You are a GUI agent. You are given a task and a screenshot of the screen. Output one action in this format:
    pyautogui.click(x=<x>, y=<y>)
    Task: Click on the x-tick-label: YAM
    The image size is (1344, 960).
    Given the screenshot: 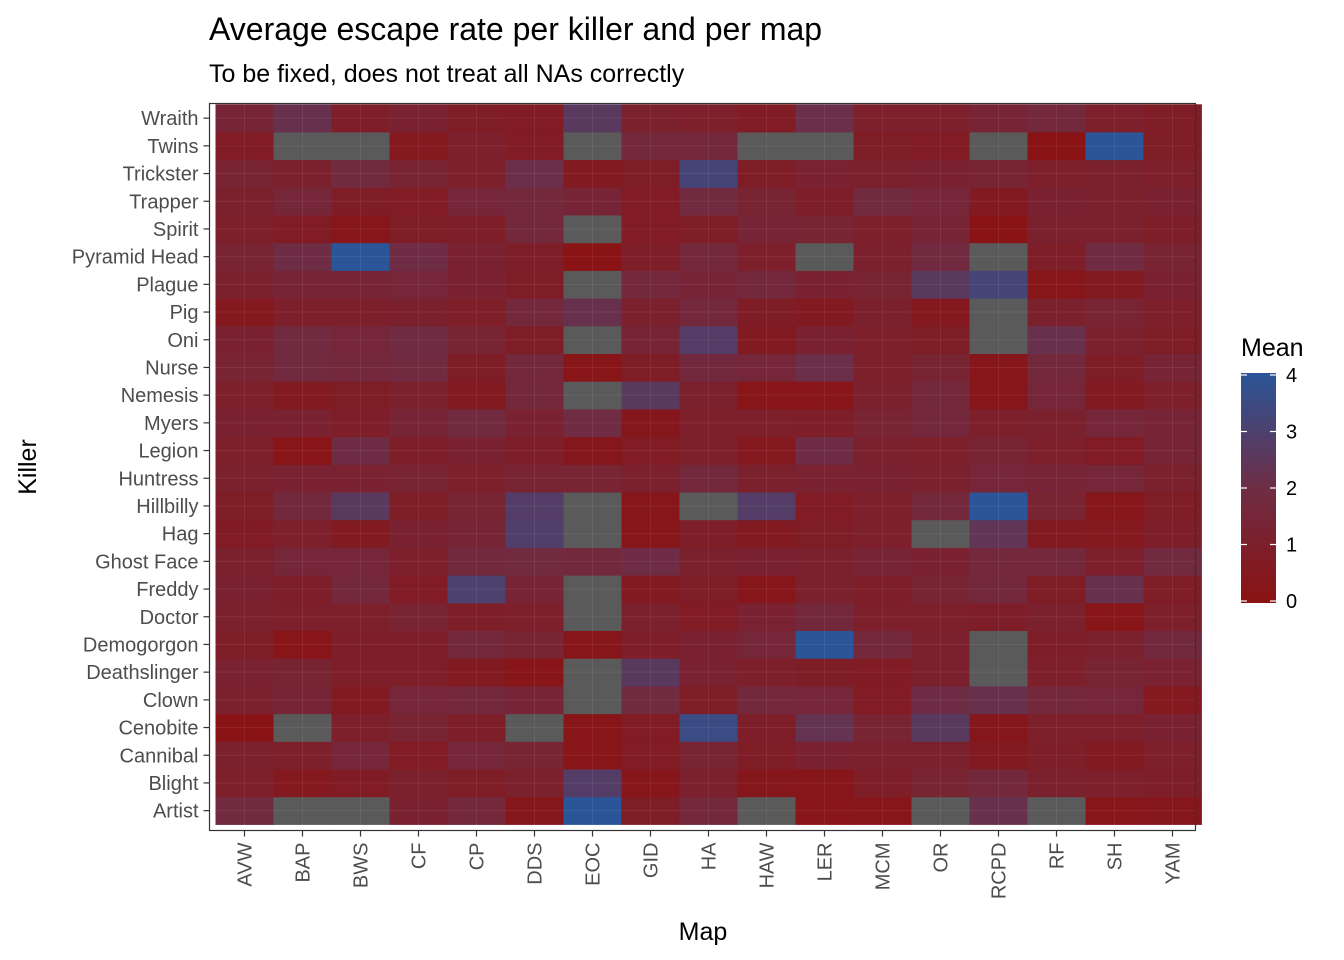 What is the action you would take?
    pyautogui.click(x=1174, y=864)
    